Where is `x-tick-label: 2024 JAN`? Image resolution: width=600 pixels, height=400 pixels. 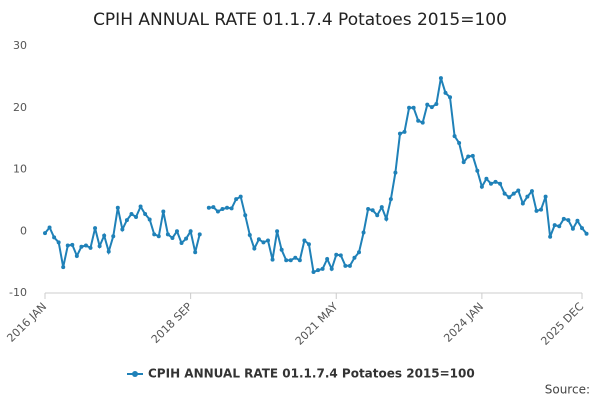
x-tick-label: 2024 JAN is located at coordinates (463, 322).